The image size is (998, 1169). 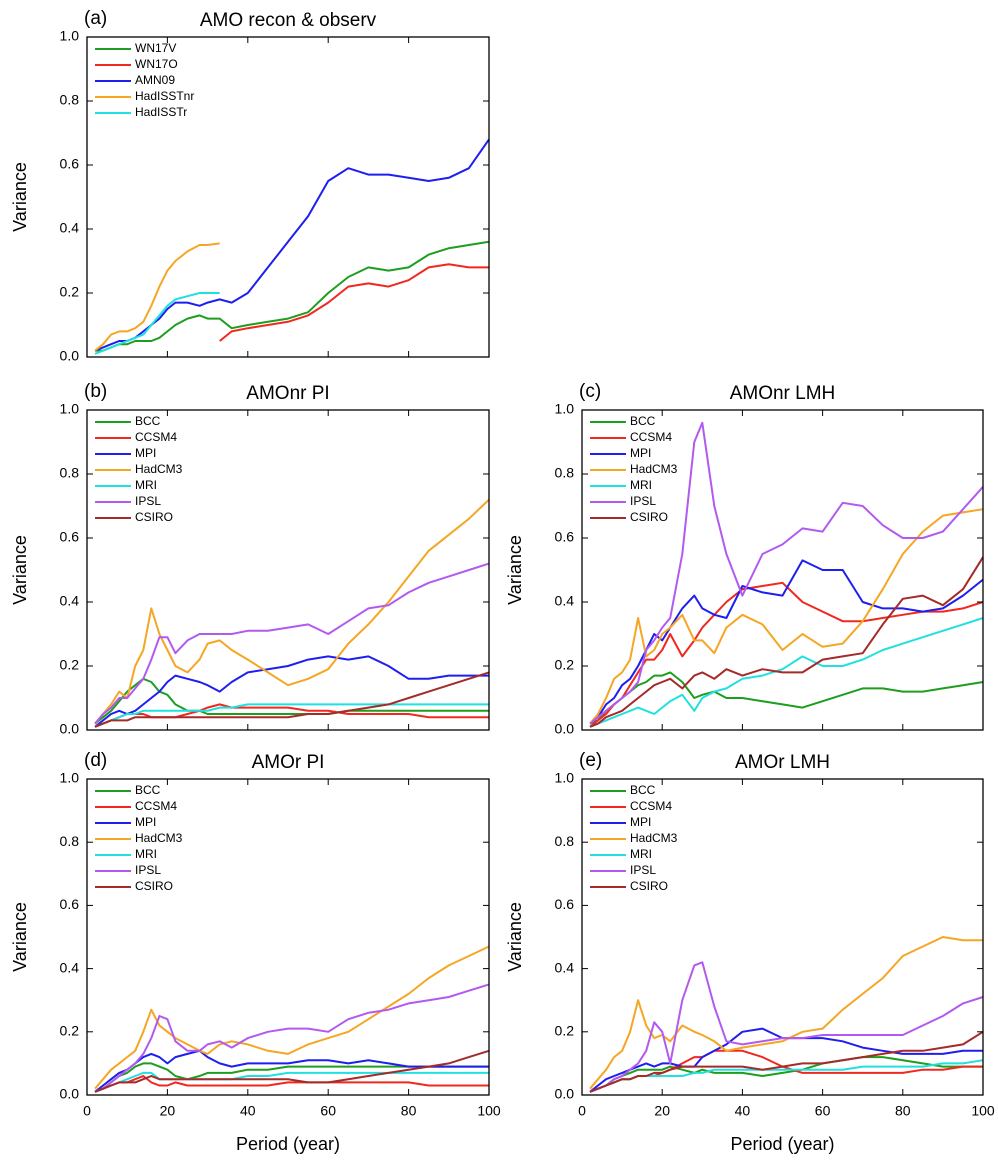 I want to click on panel-title: AMOr LMH, so click(x=782, y=762).